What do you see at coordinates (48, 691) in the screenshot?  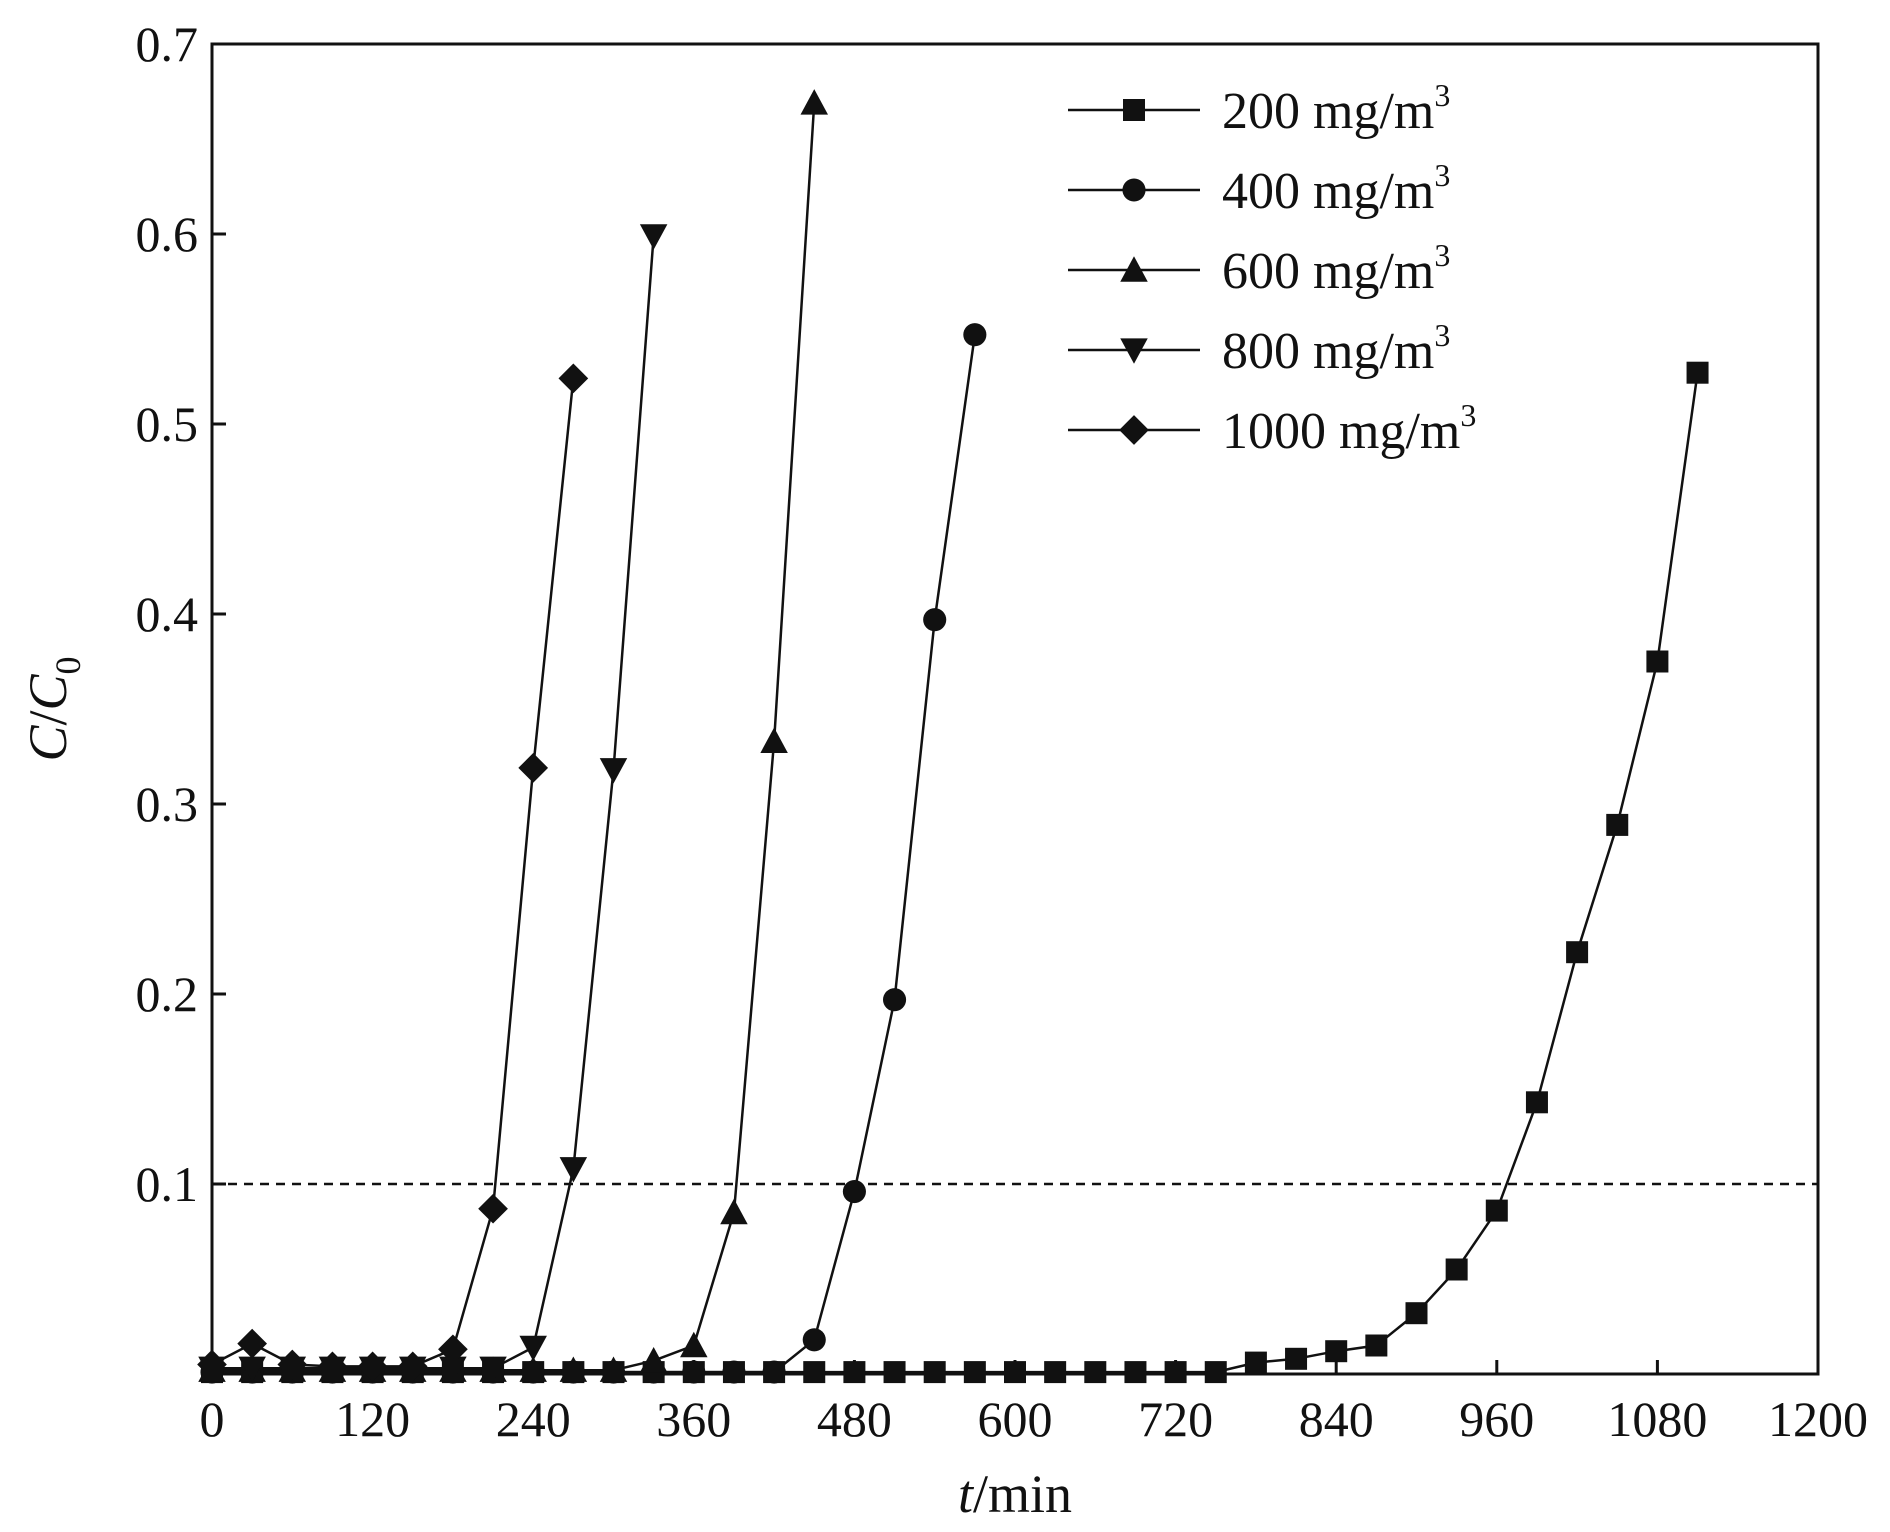 I see `y-axis-label-c0: C` at bounding box center [48, 691].